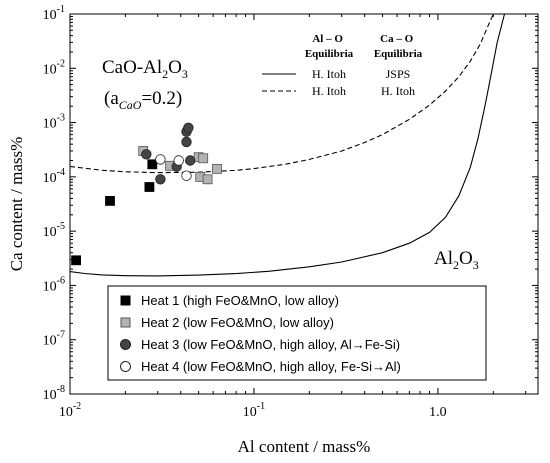 Image resolution: width=550 pixels, height=463 pixels. I want to click on line-legend-row1-col1: H. Itoh, so click(329, 74).